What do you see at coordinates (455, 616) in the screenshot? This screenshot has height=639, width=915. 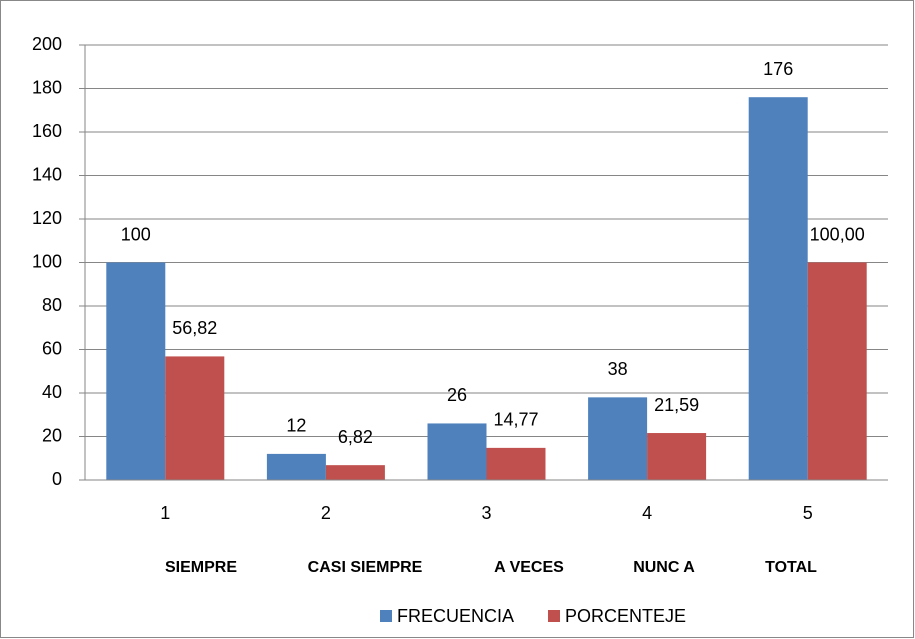 I see `legend-label: FRECUENCIA` at bounding box center [455, 616].